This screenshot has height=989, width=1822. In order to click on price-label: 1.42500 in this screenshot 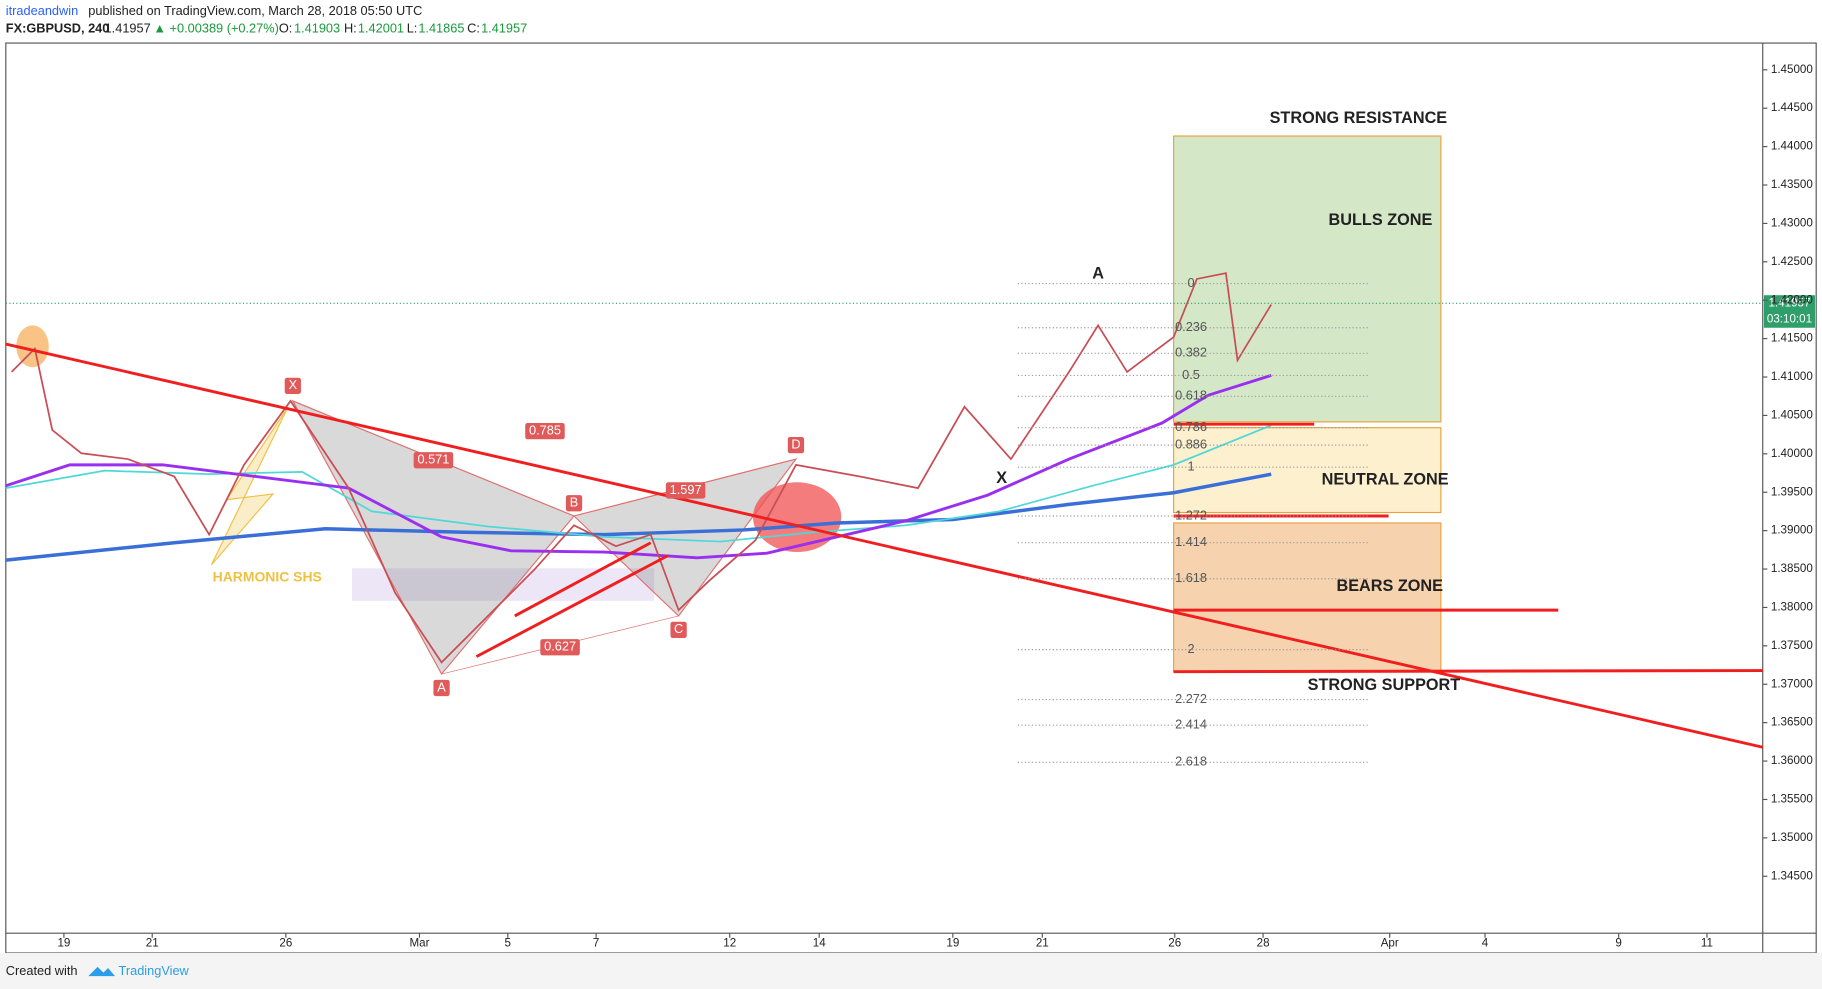, I will do `click(1792, 261)`.